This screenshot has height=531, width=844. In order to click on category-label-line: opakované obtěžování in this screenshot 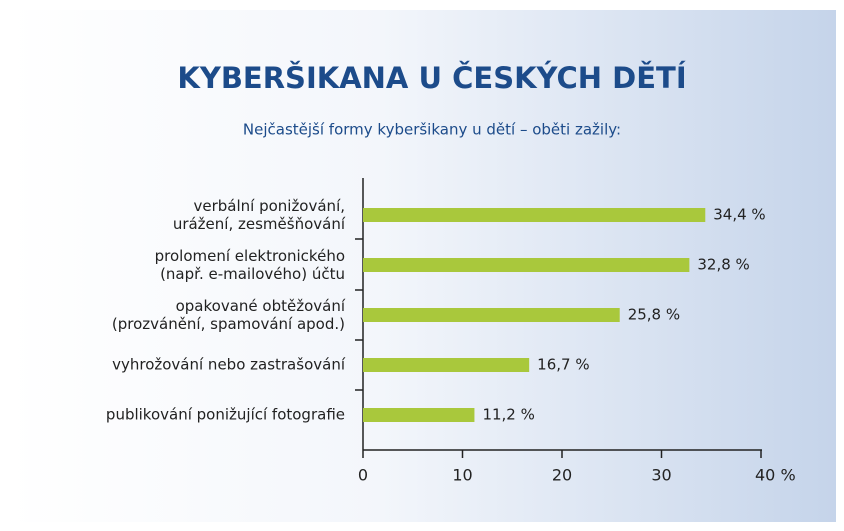, I will do `click(261, 306)`.